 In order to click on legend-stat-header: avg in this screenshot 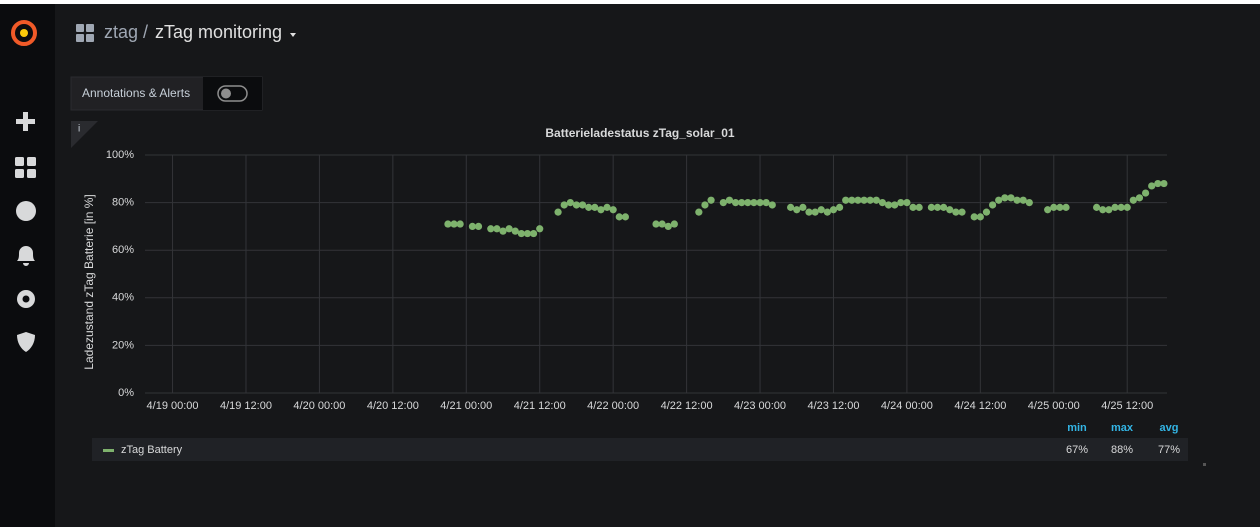, I will do `click(1169, 428)`.